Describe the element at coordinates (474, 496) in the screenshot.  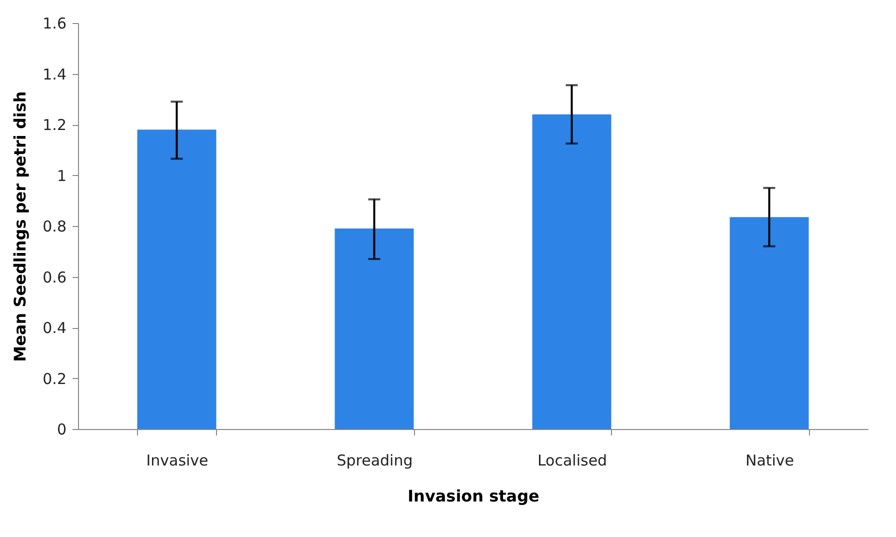
I see `x-axis-title: Invasion stage` at that location.